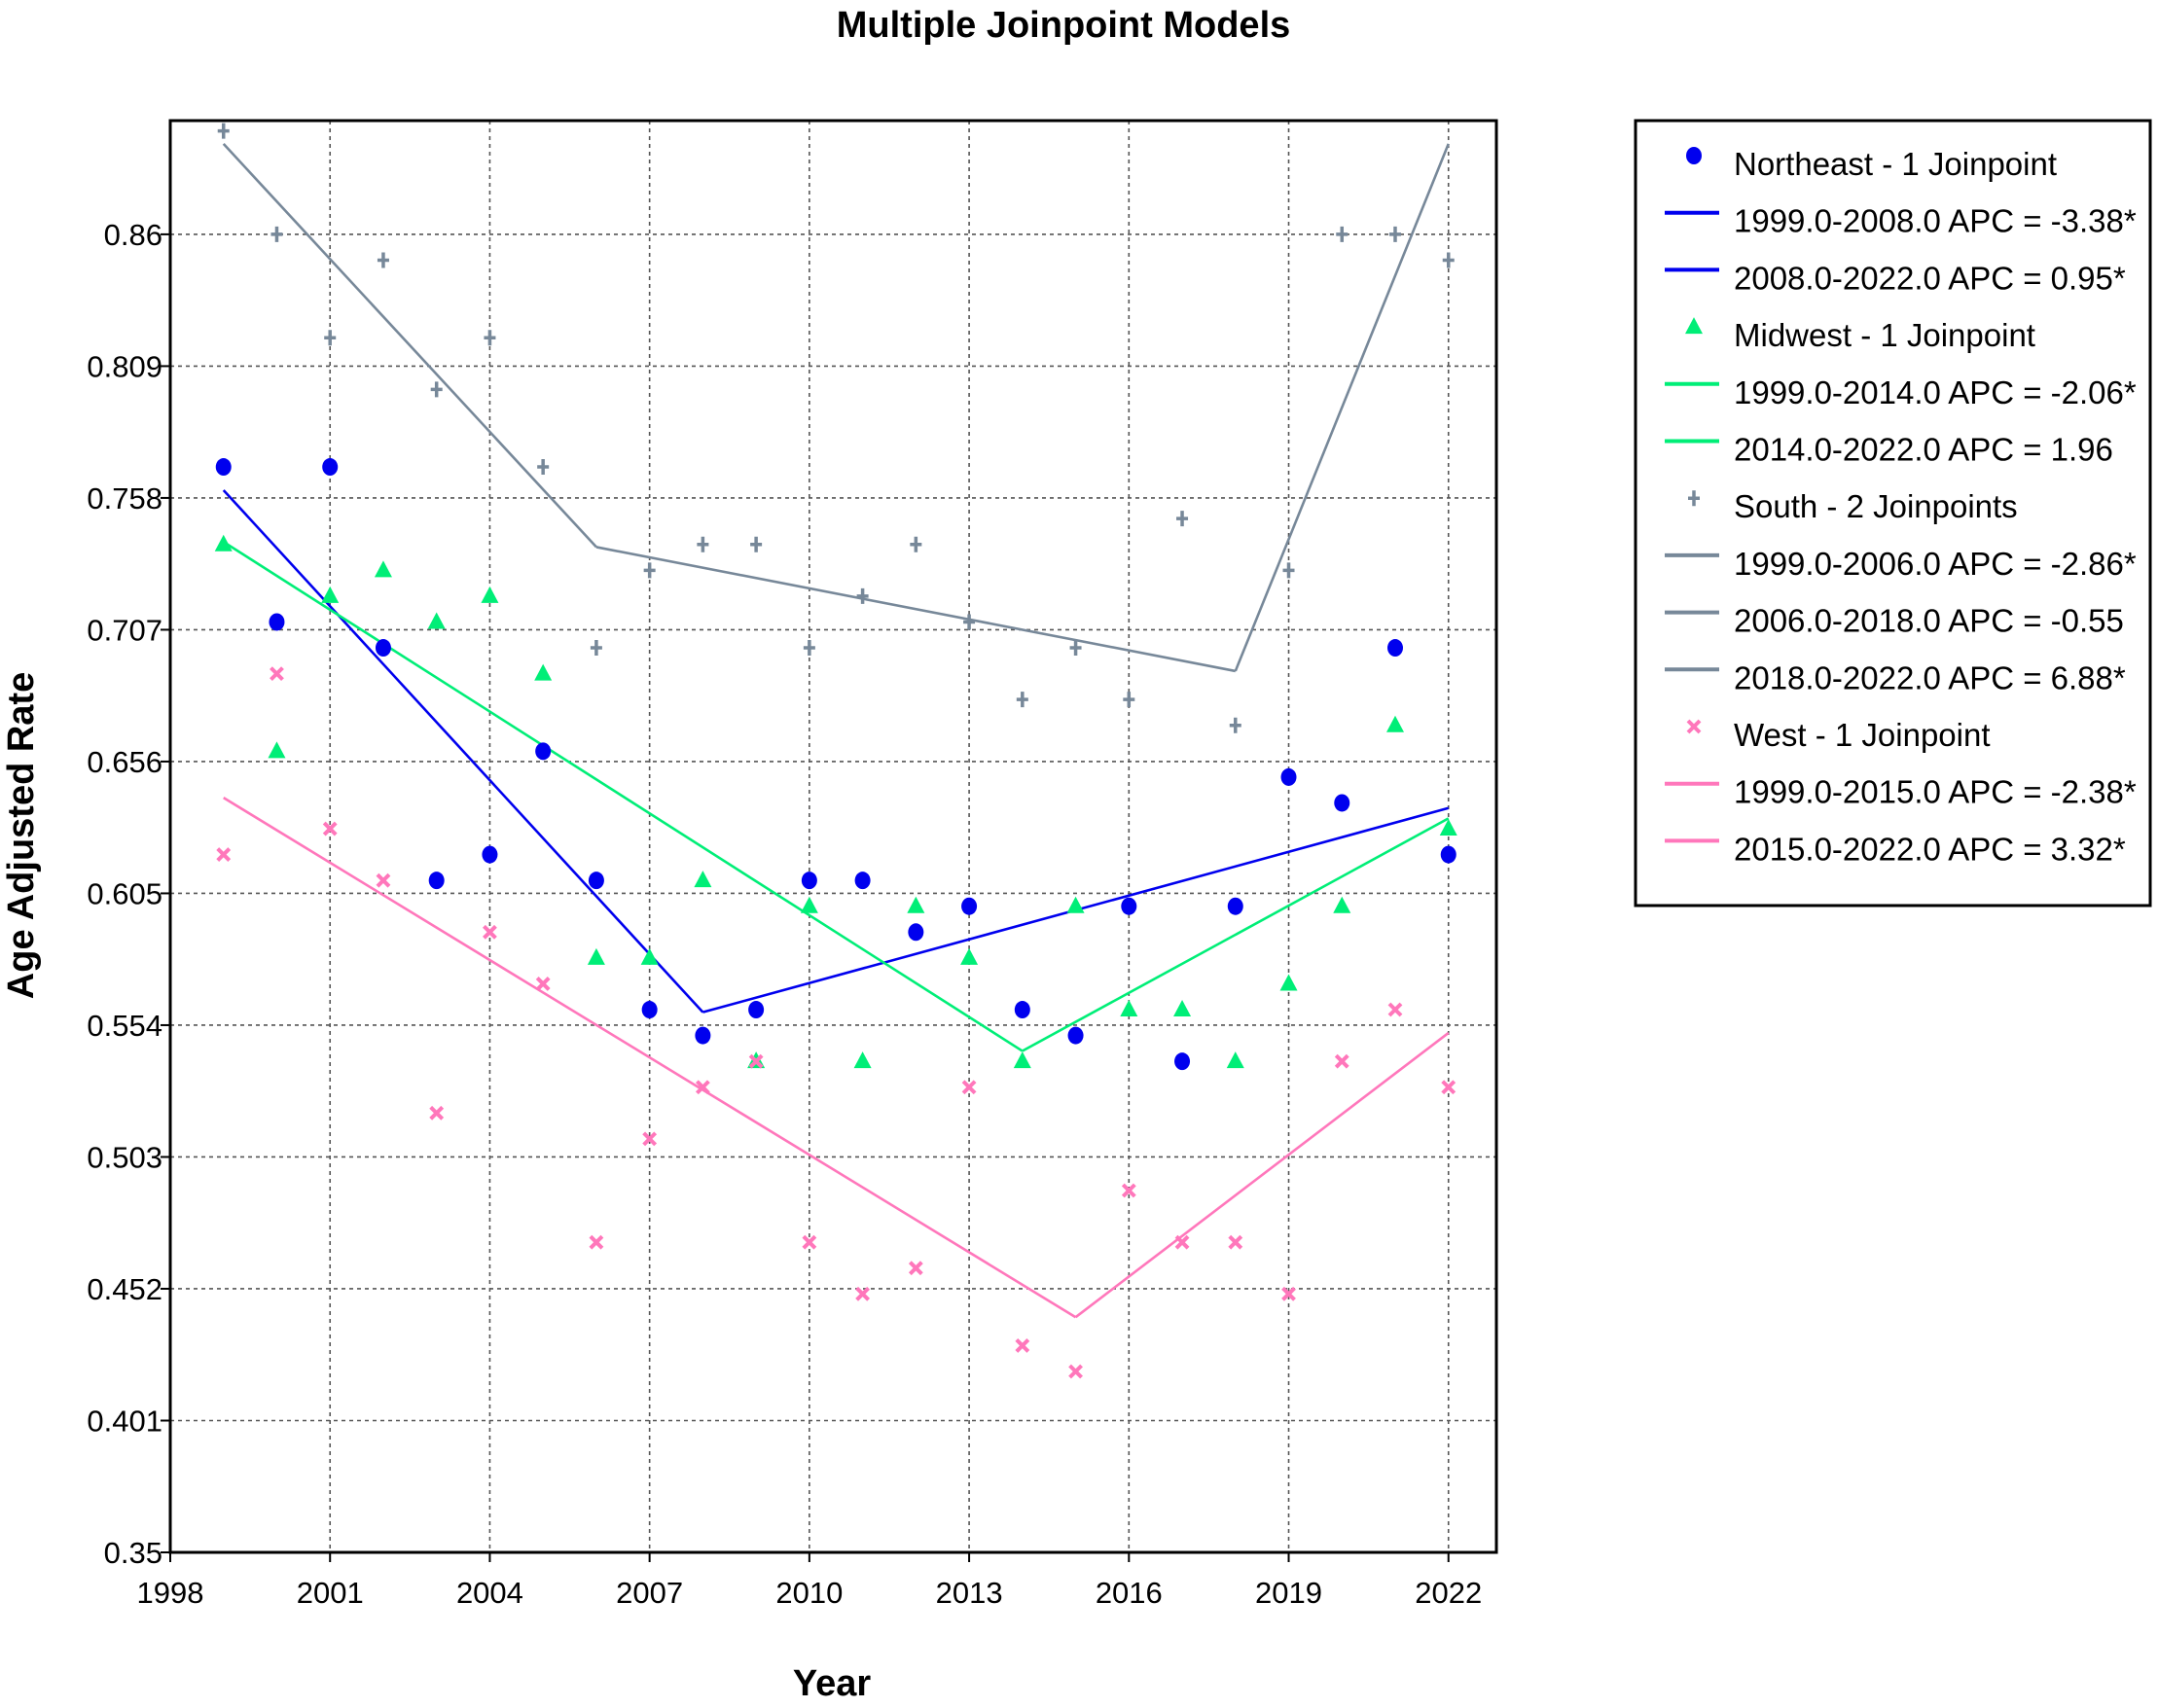 The width and height of the screenshot is (2158, 1708). What do you see at coordinates (1288, 1593) in the screenshot?
I see `x-tick-label: 2019` at bounding box center [1288, 1593].